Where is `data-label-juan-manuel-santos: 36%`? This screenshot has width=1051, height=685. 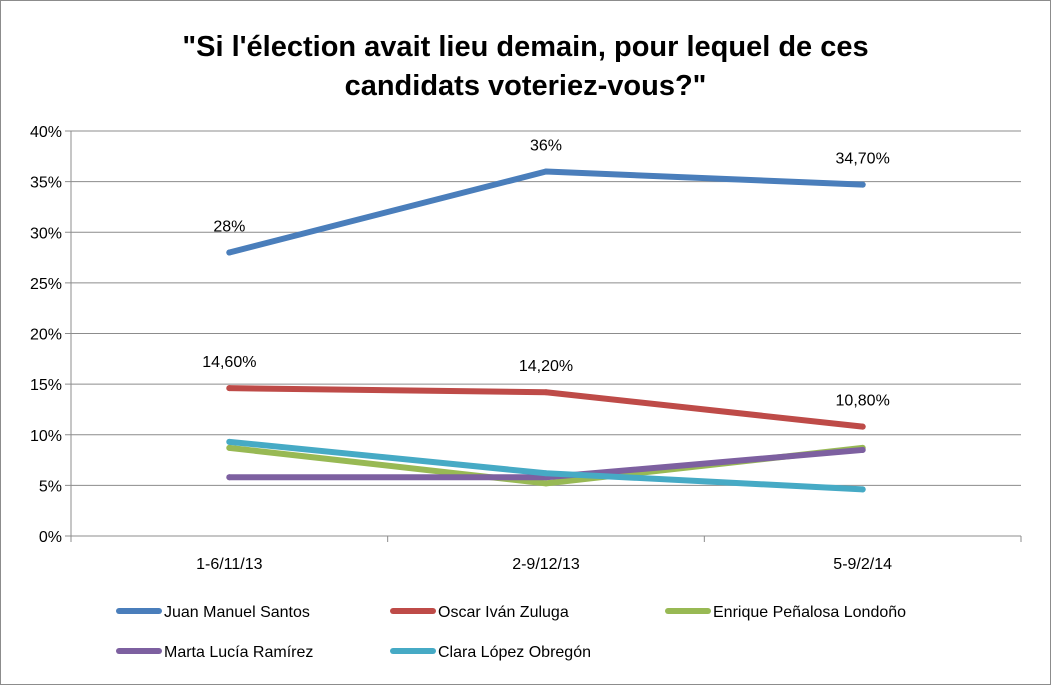 data-label-juan-manuel-santos: 36% is located at coordinates (546, 146).